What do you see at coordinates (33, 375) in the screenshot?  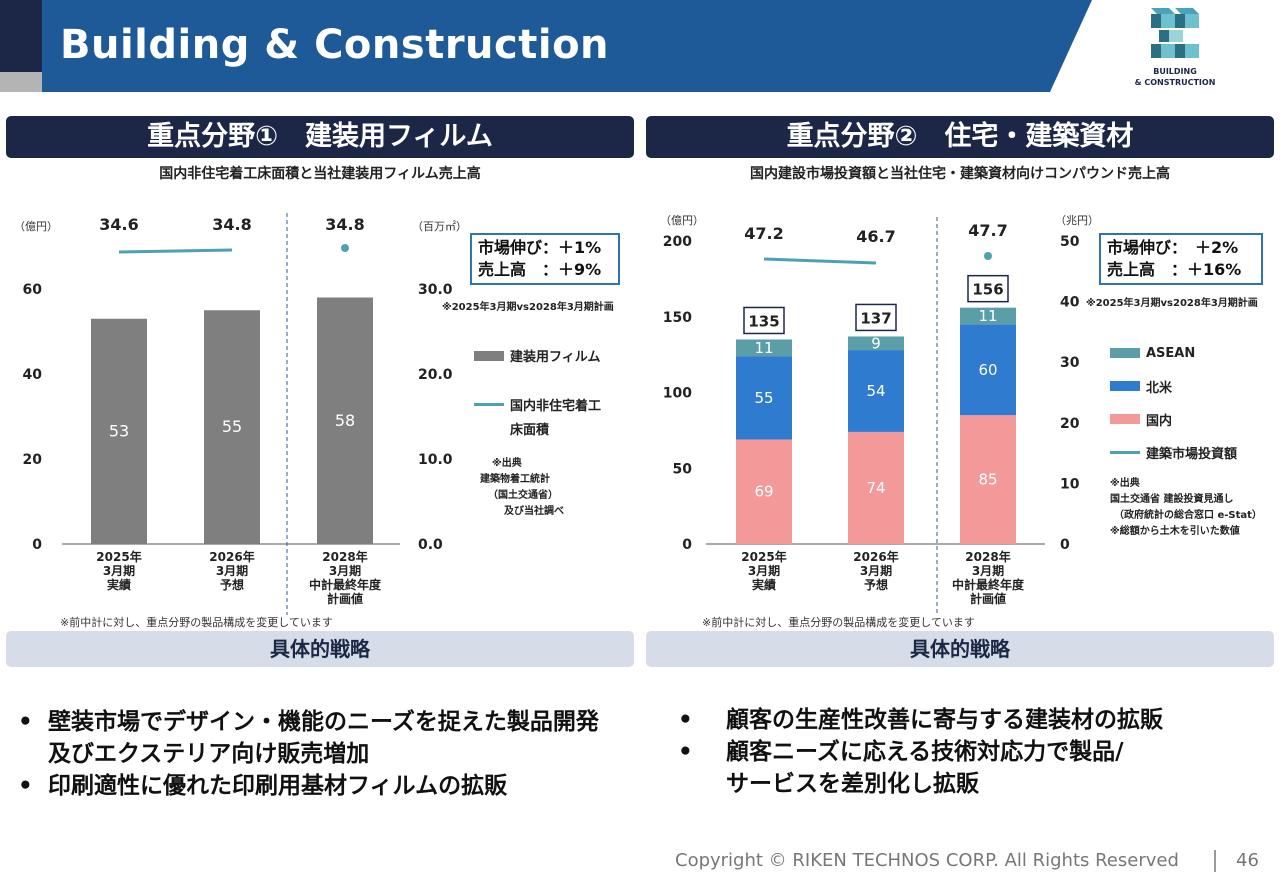 I see `y-tick-label: 40` at bounding box center [33, 375].